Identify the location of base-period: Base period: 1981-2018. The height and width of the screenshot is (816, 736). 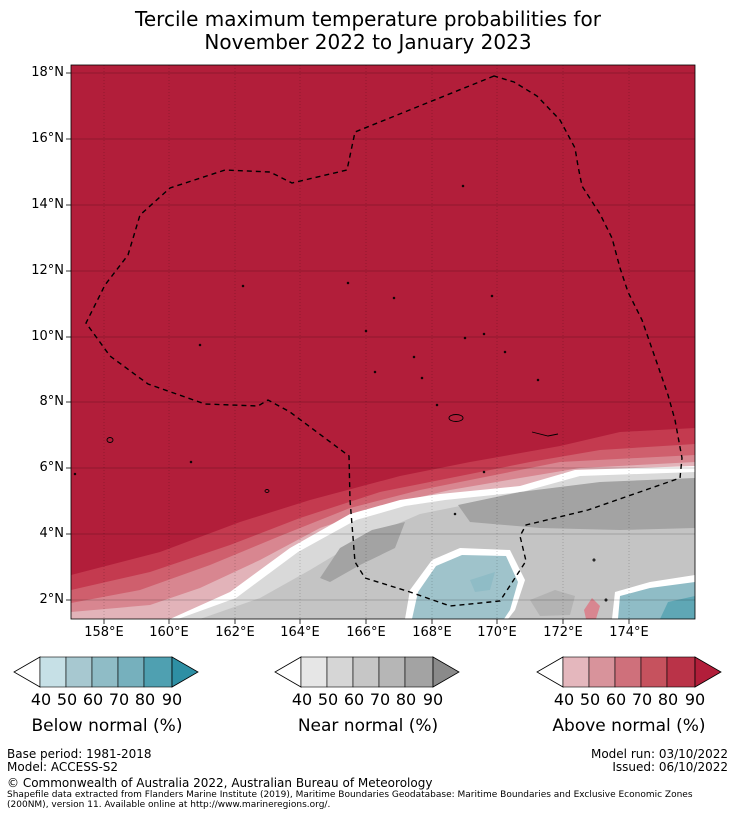
(79, 754).